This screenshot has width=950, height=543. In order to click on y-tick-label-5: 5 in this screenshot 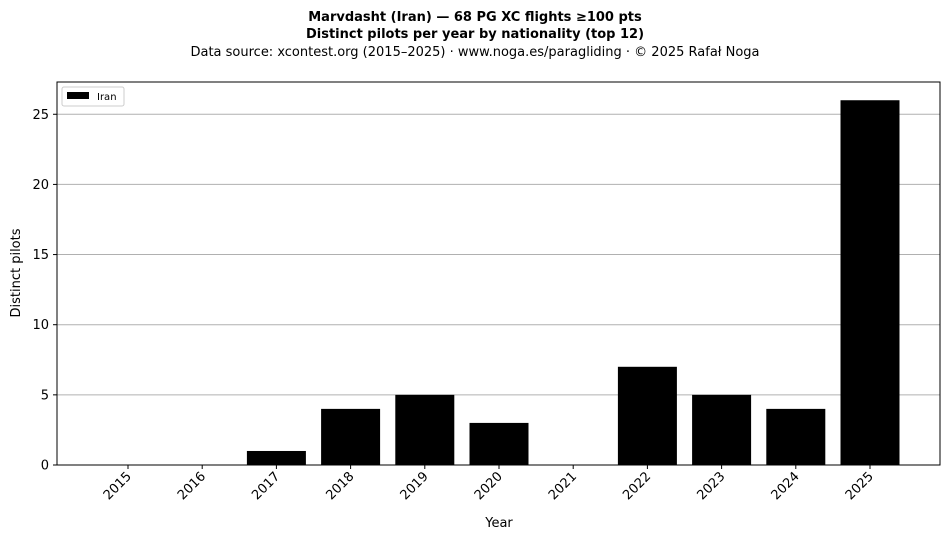, I will do `click(45, 395)`.